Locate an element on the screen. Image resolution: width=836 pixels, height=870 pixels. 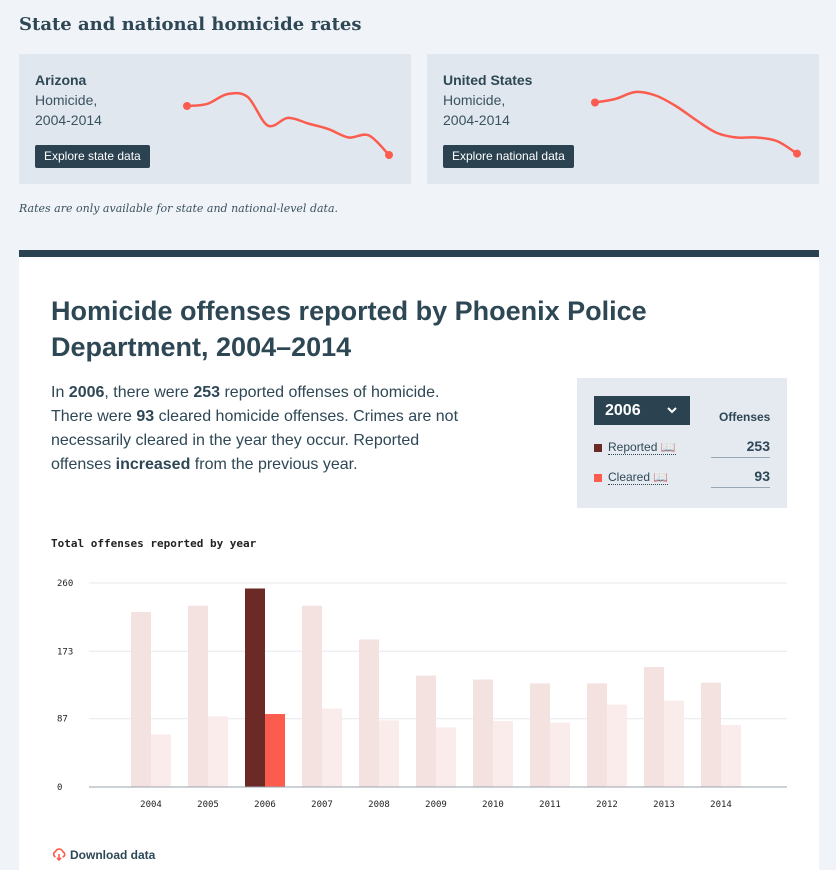
chart-title: Total offenses reported by year is located at coordinates (154, 543).